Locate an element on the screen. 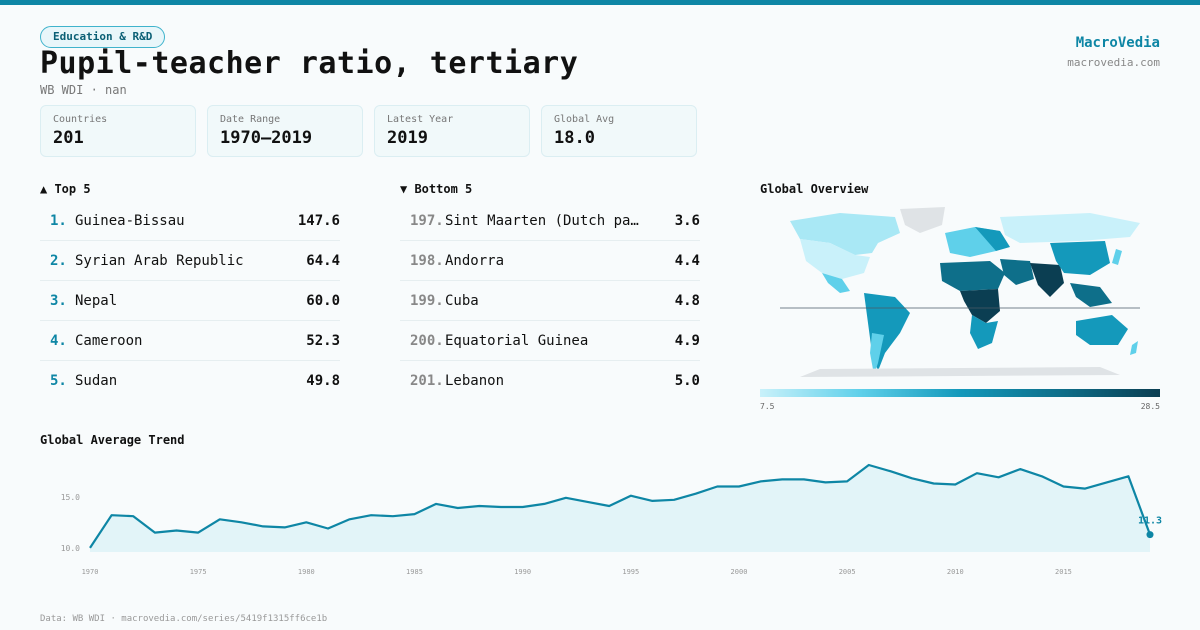 This screenshot has width=1200, height=630. x-tick-label: 2010 is located at coordinates (955, 572).